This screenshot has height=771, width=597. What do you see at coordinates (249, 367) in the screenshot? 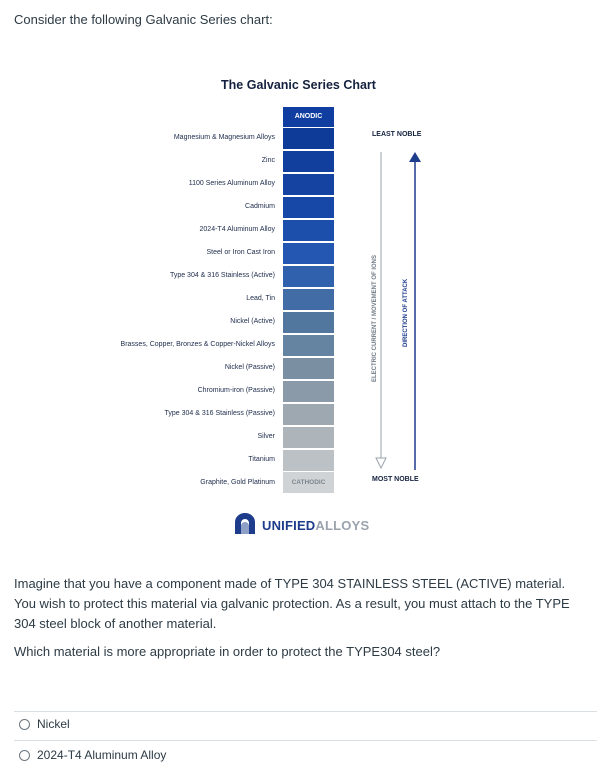
I see `material-label: Nickel (Passive)` at bounding box center [249, 367].